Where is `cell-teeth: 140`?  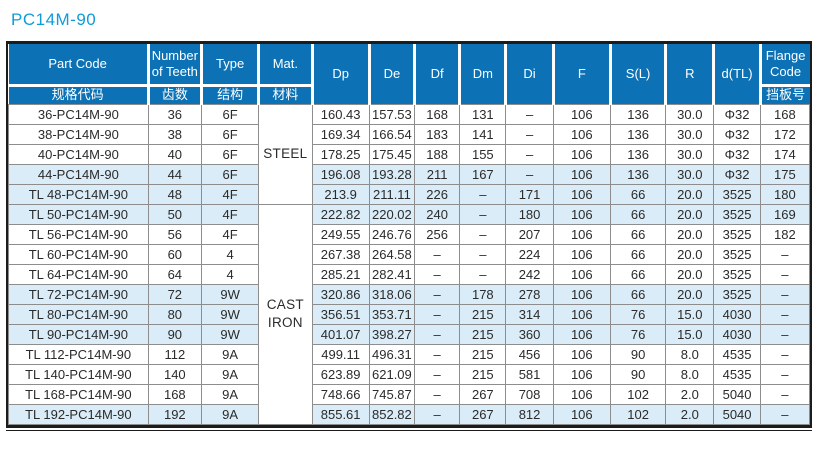 cell-teeth: 140 is located at coordinates (174, 374).